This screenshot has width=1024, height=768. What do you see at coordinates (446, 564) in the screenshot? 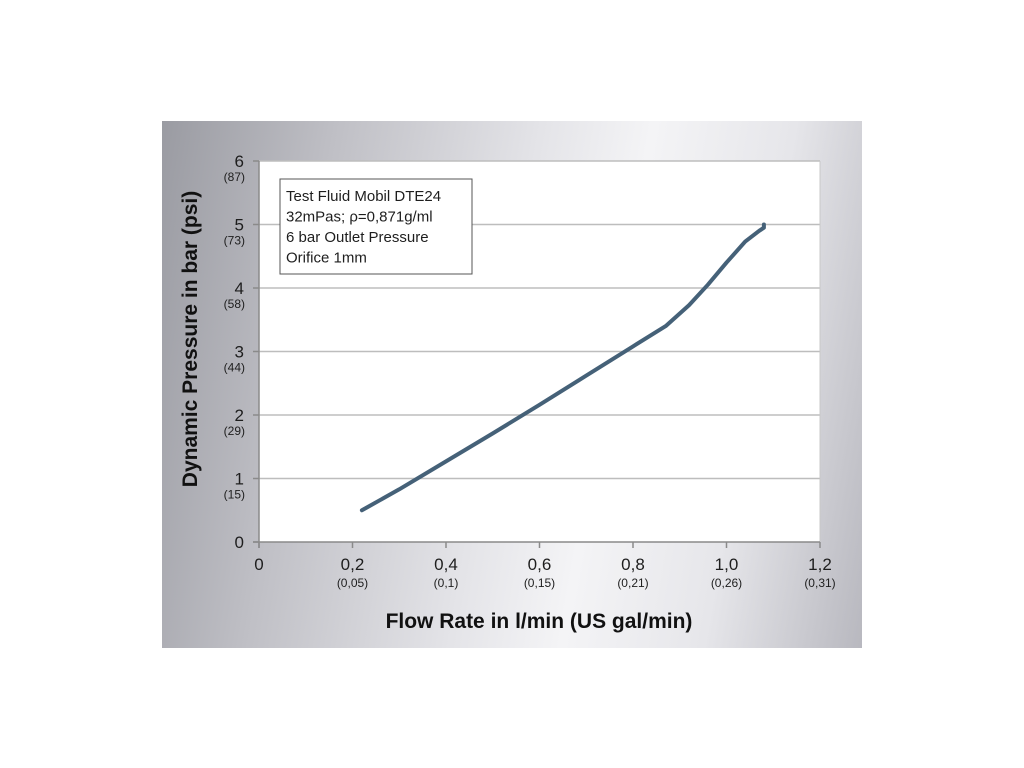
I see `x-tick-label: 0,4` at bounding box center [446, 564].